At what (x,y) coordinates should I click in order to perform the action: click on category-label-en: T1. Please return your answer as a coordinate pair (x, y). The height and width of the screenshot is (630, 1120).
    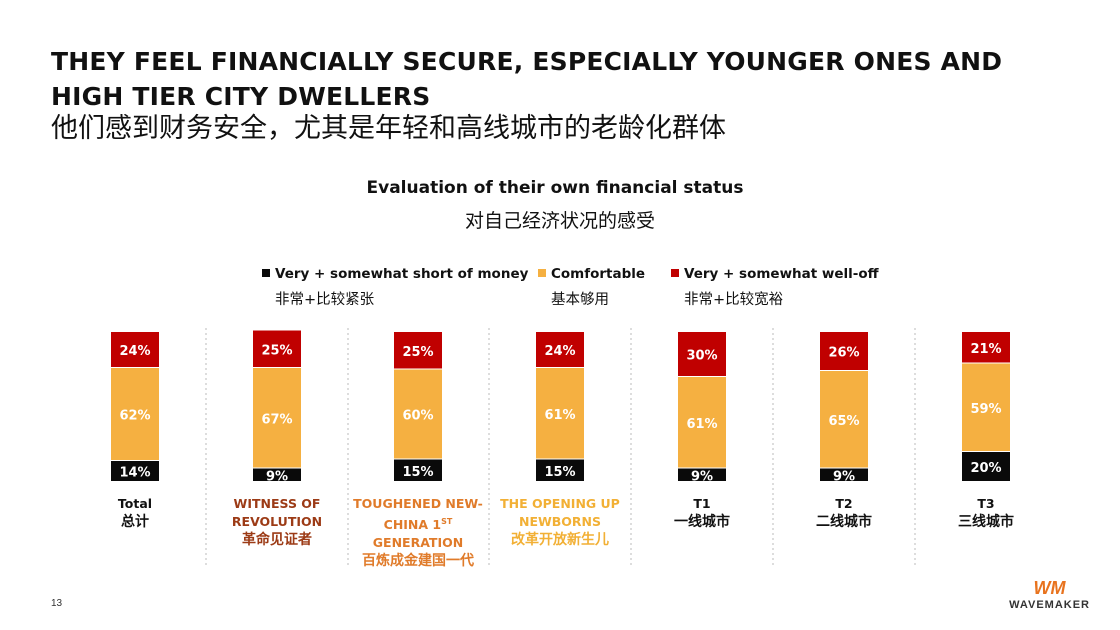
    Looking at the image, I should click on (702, 503).